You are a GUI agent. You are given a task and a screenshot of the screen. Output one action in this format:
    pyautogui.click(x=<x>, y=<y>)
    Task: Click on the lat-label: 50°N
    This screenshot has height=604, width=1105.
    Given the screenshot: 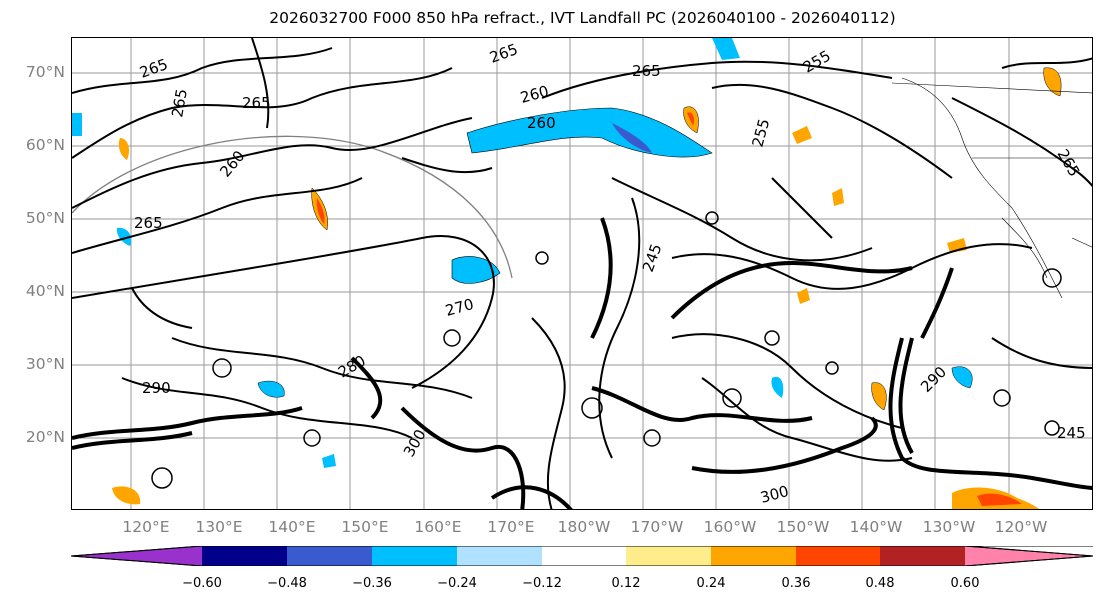 What is the action you would take?
    pyautogui.click(x=45, y=218)
    